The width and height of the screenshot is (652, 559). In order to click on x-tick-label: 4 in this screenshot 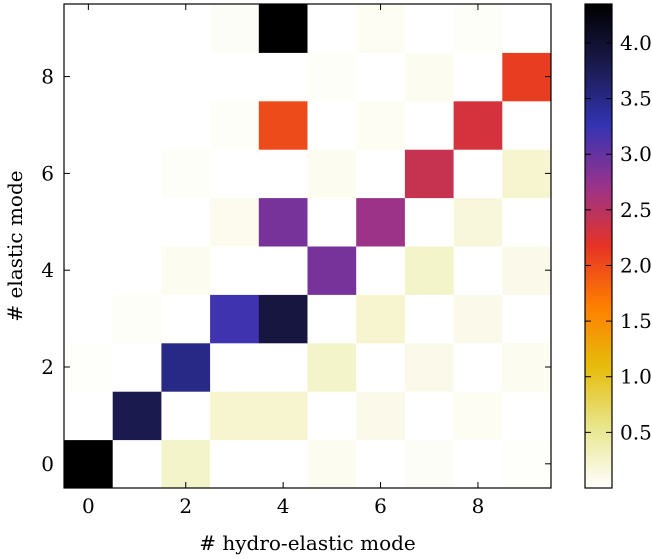, I will do `click(283, 506)`.